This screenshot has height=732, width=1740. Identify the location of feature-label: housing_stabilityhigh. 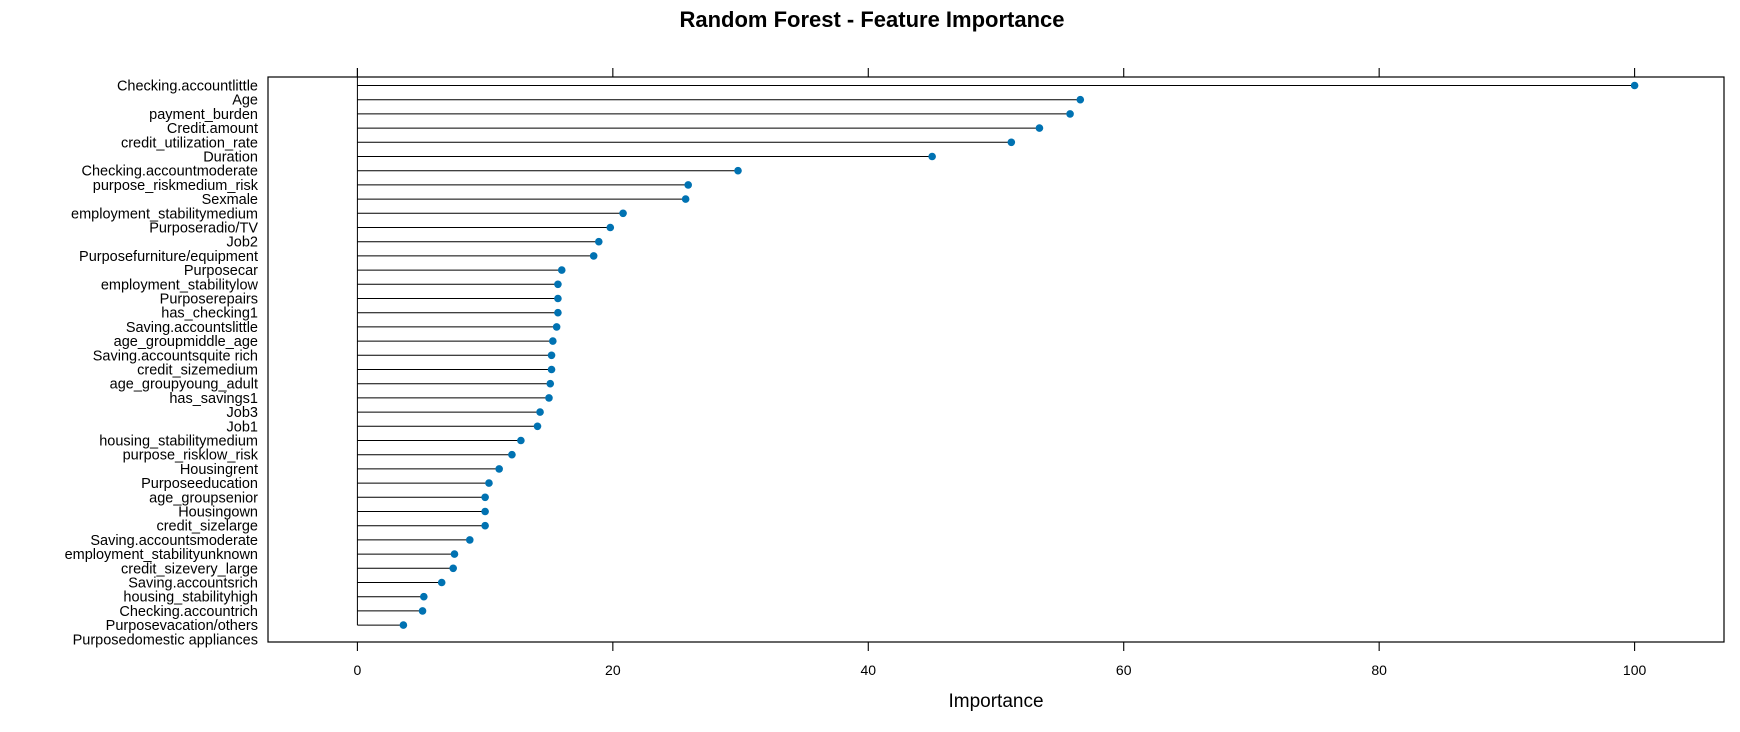
(190, 598).